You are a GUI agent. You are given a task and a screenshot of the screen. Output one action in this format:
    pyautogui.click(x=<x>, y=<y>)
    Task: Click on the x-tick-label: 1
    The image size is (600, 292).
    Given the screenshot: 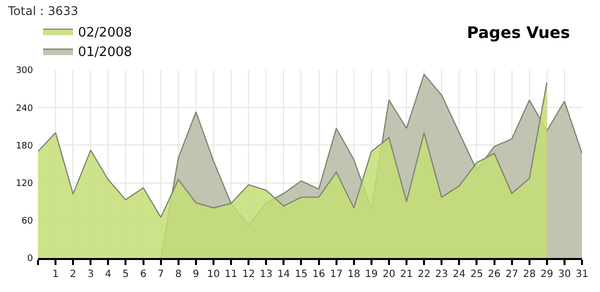 What is the action you would take?
    pyautogui.click(x=55, y=274)
    